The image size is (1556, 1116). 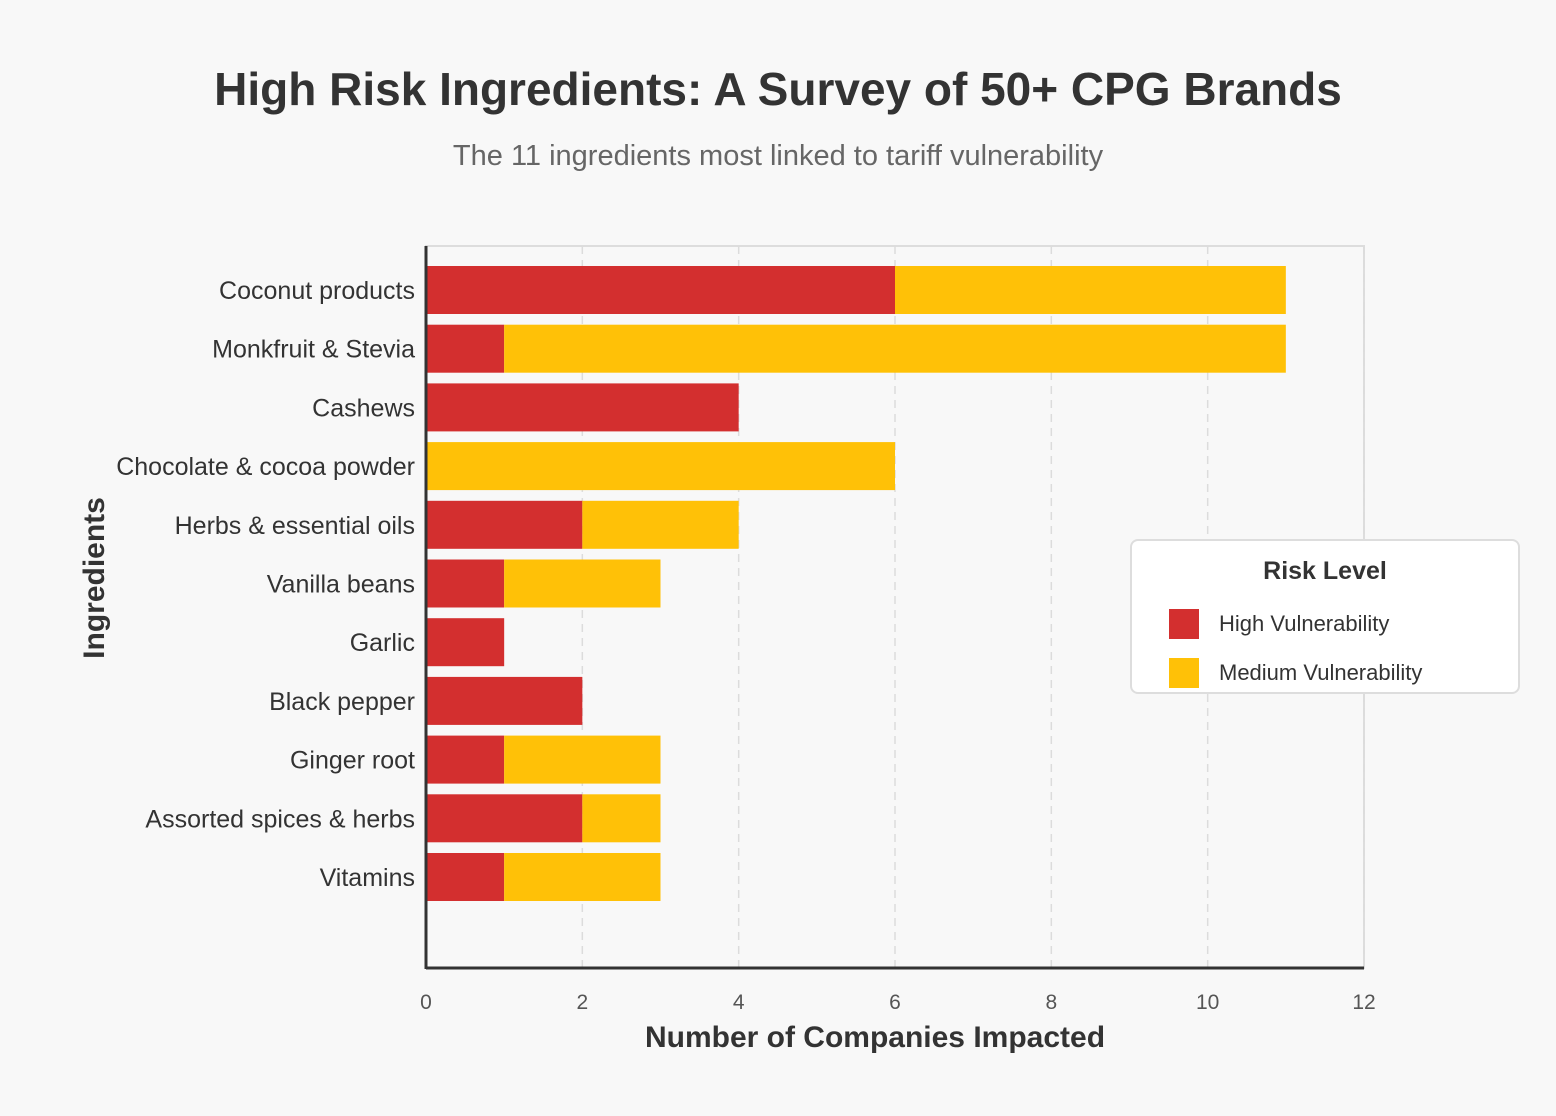 I want to click on y-tick-label: Ginger root, so click(x=352, y=761).